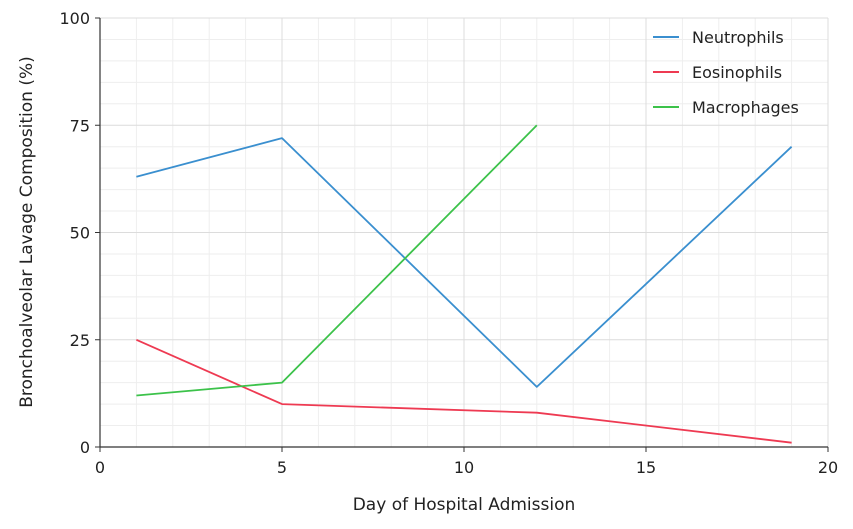 The image size is (853, 529). I want to click on x-axis-title: Day of Hospital Admission, so click(464, 505).